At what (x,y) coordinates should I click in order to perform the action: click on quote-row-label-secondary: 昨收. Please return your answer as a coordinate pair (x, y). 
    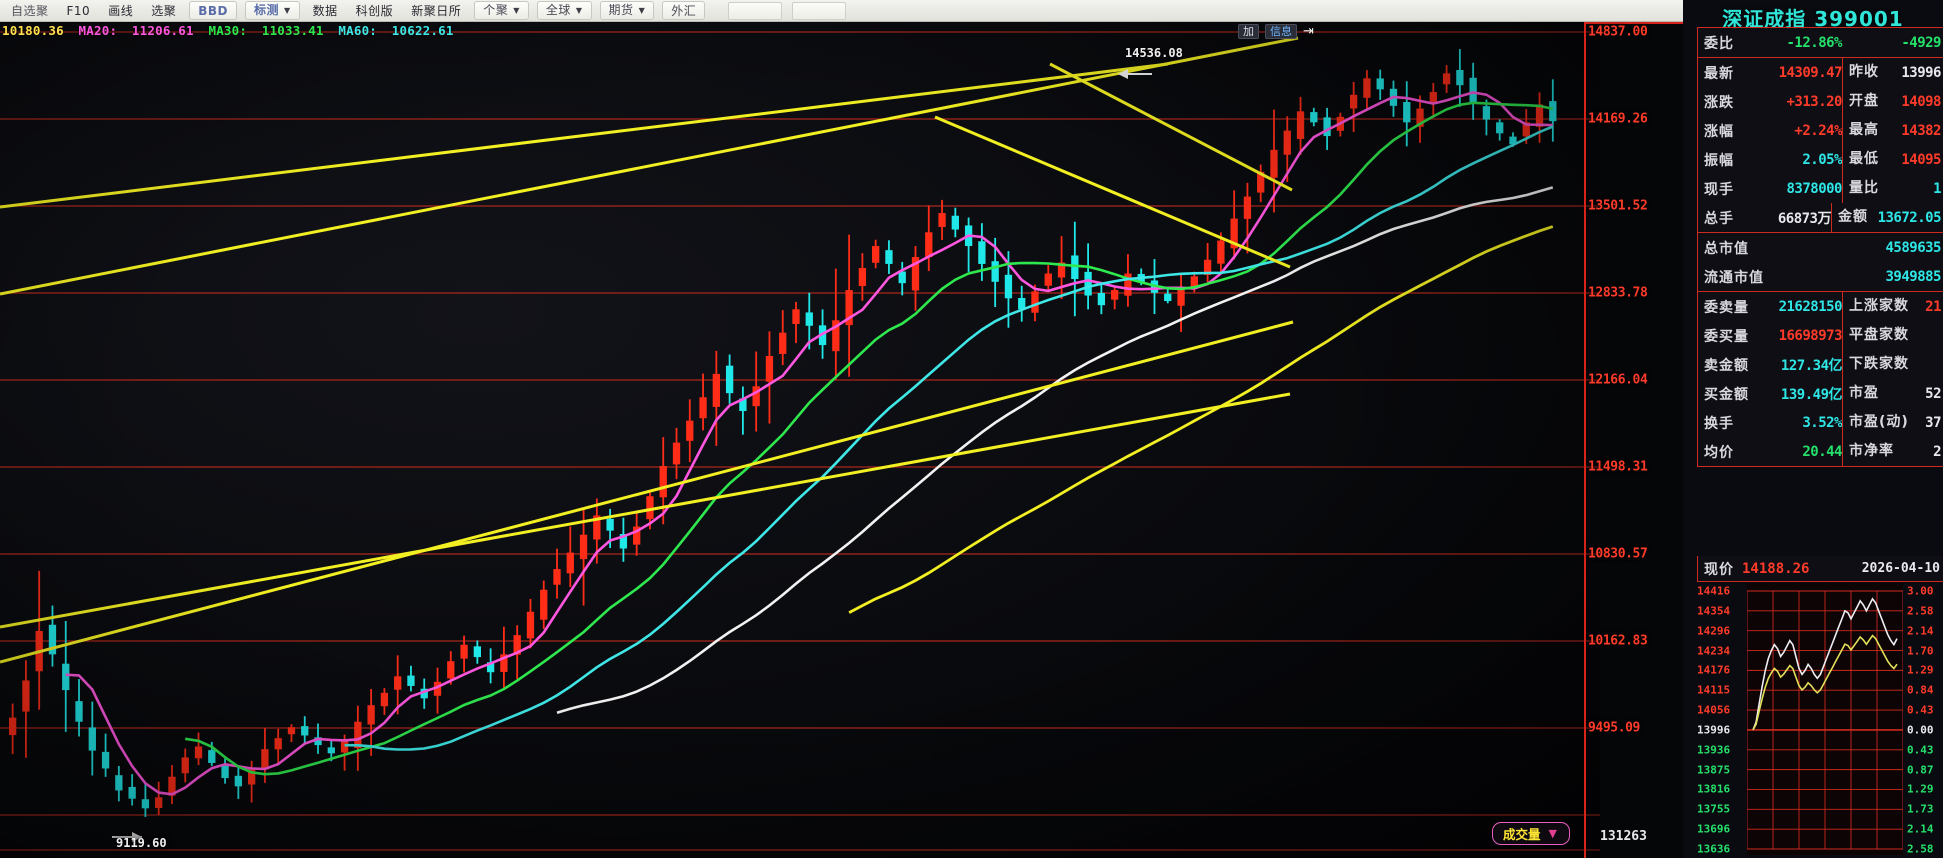
    Looking at the image, I should click on (1867, 72).